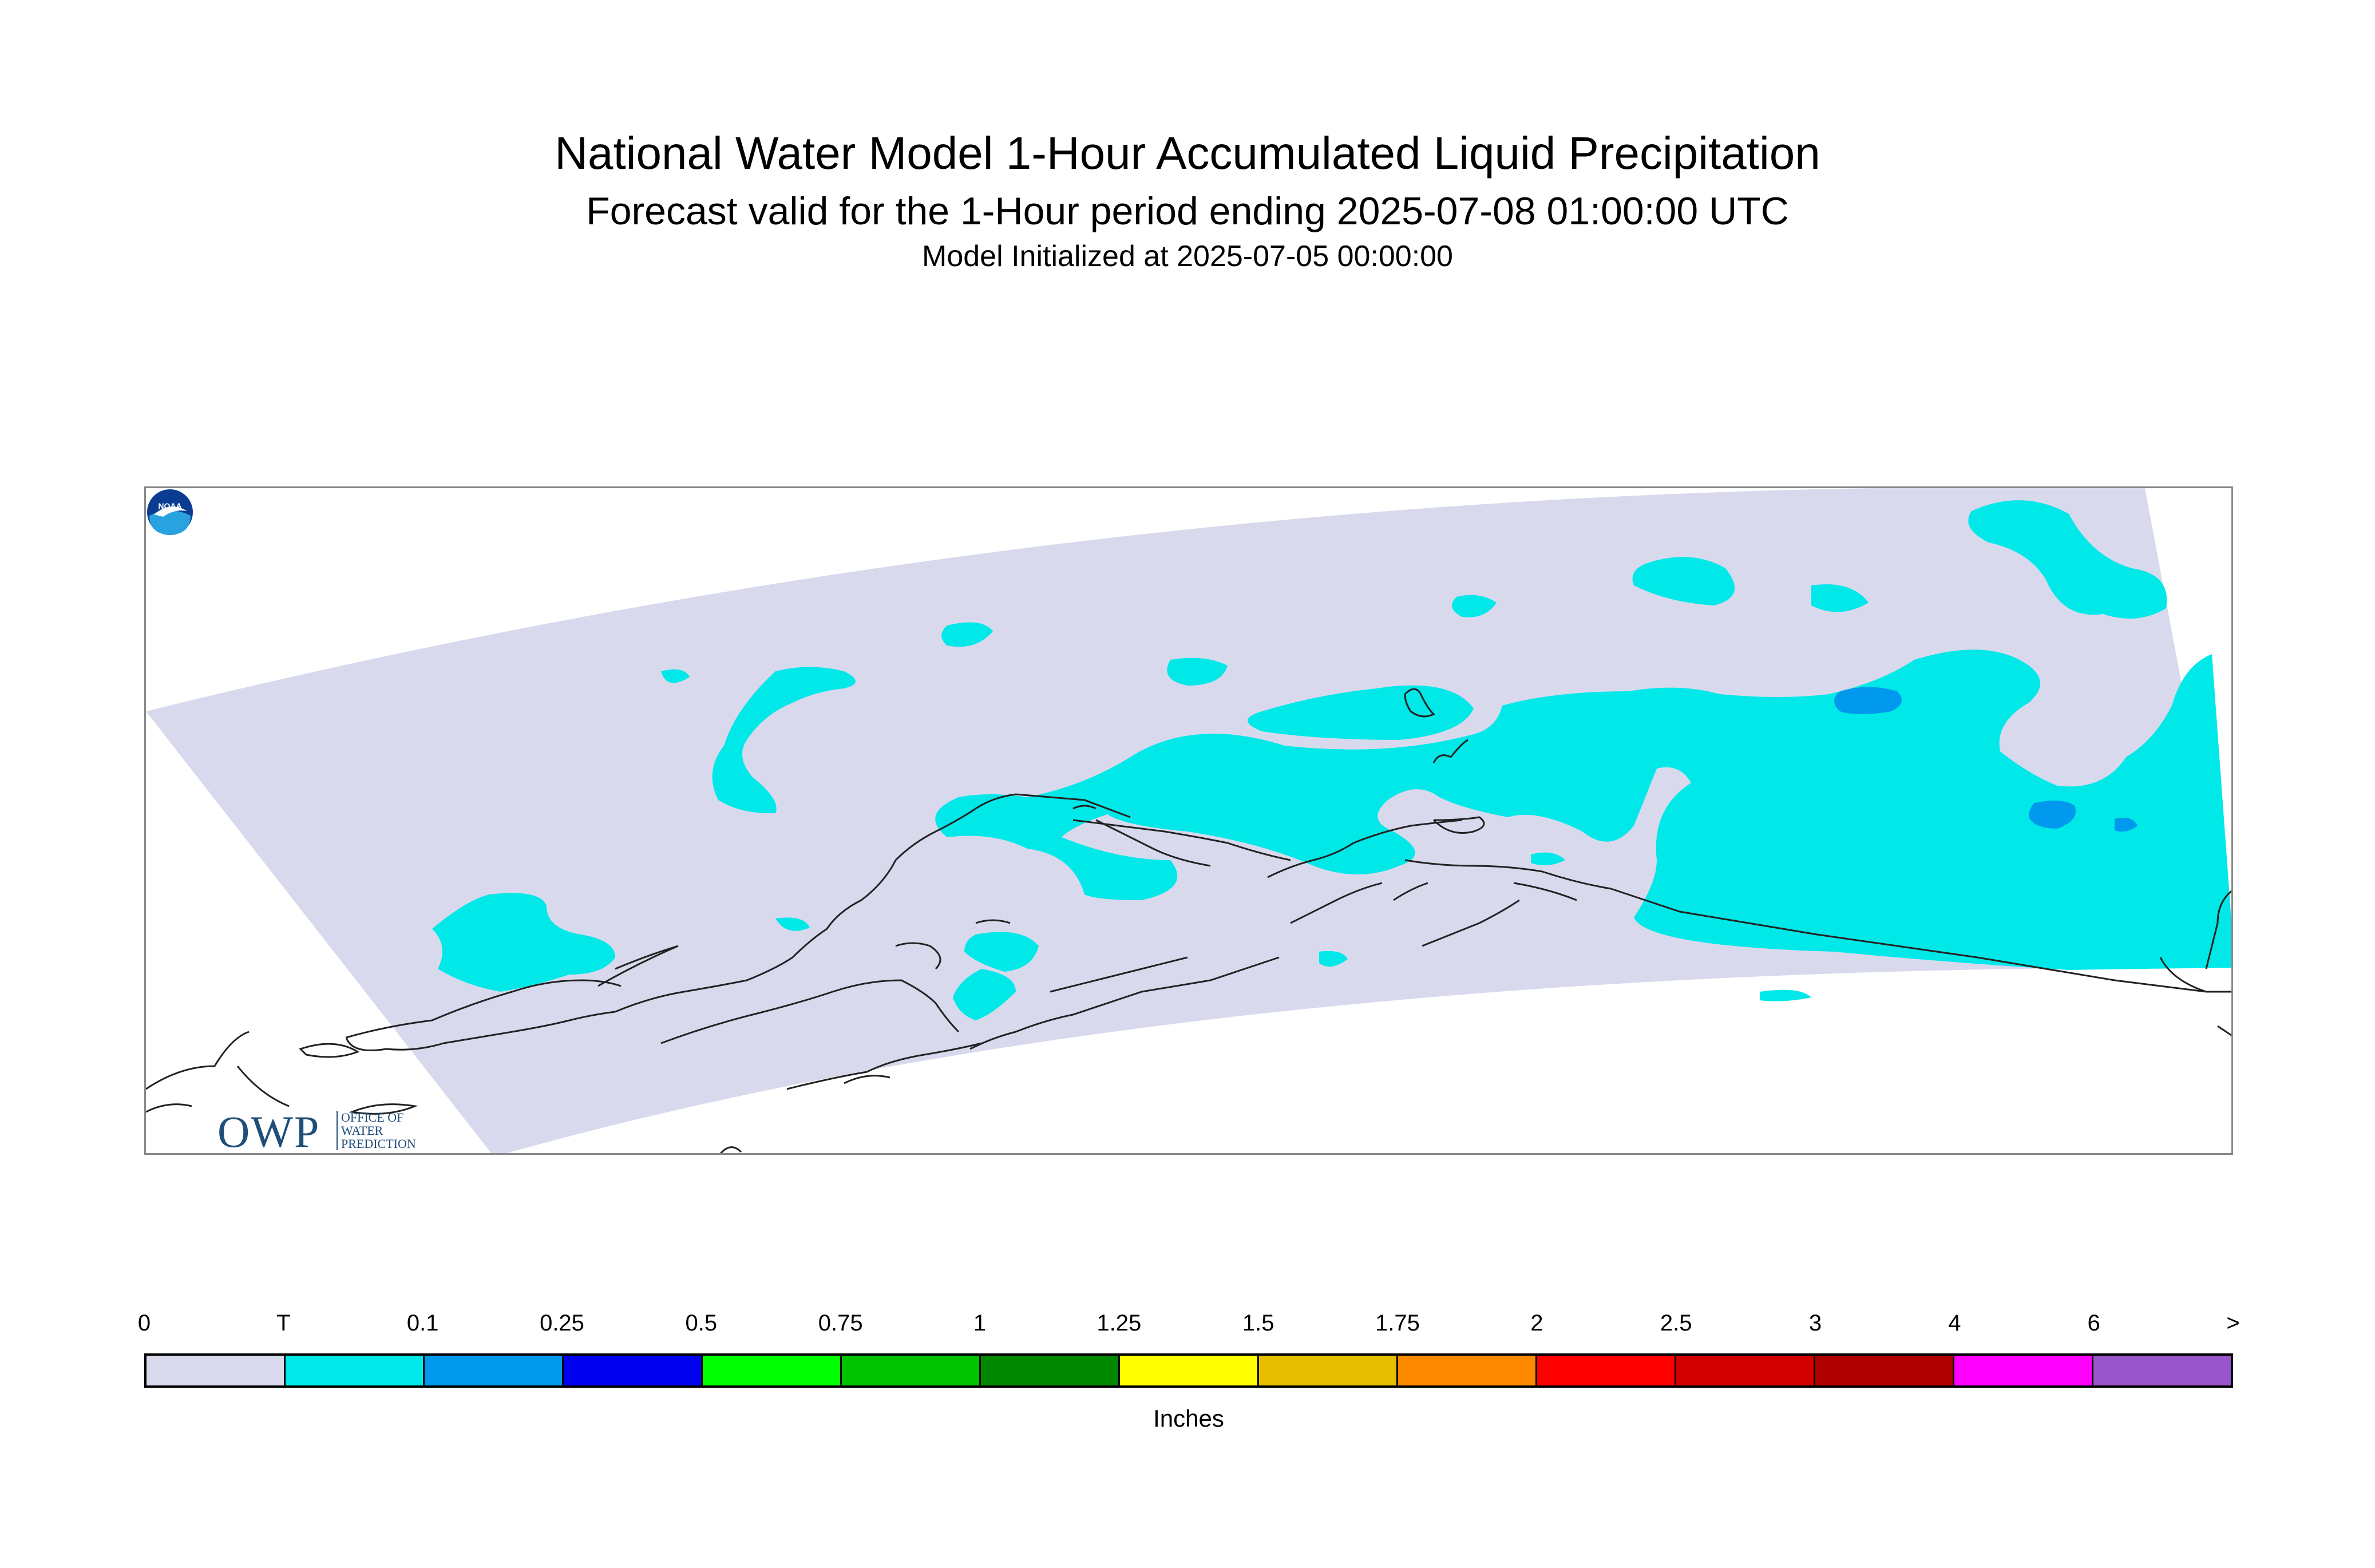 This screenshot has height=1568, width=2375. What do you see at coordinates (169, 505) in the screenshot?
I see `noaa-logo-text: NOAA` at bounding box center [169, 505].